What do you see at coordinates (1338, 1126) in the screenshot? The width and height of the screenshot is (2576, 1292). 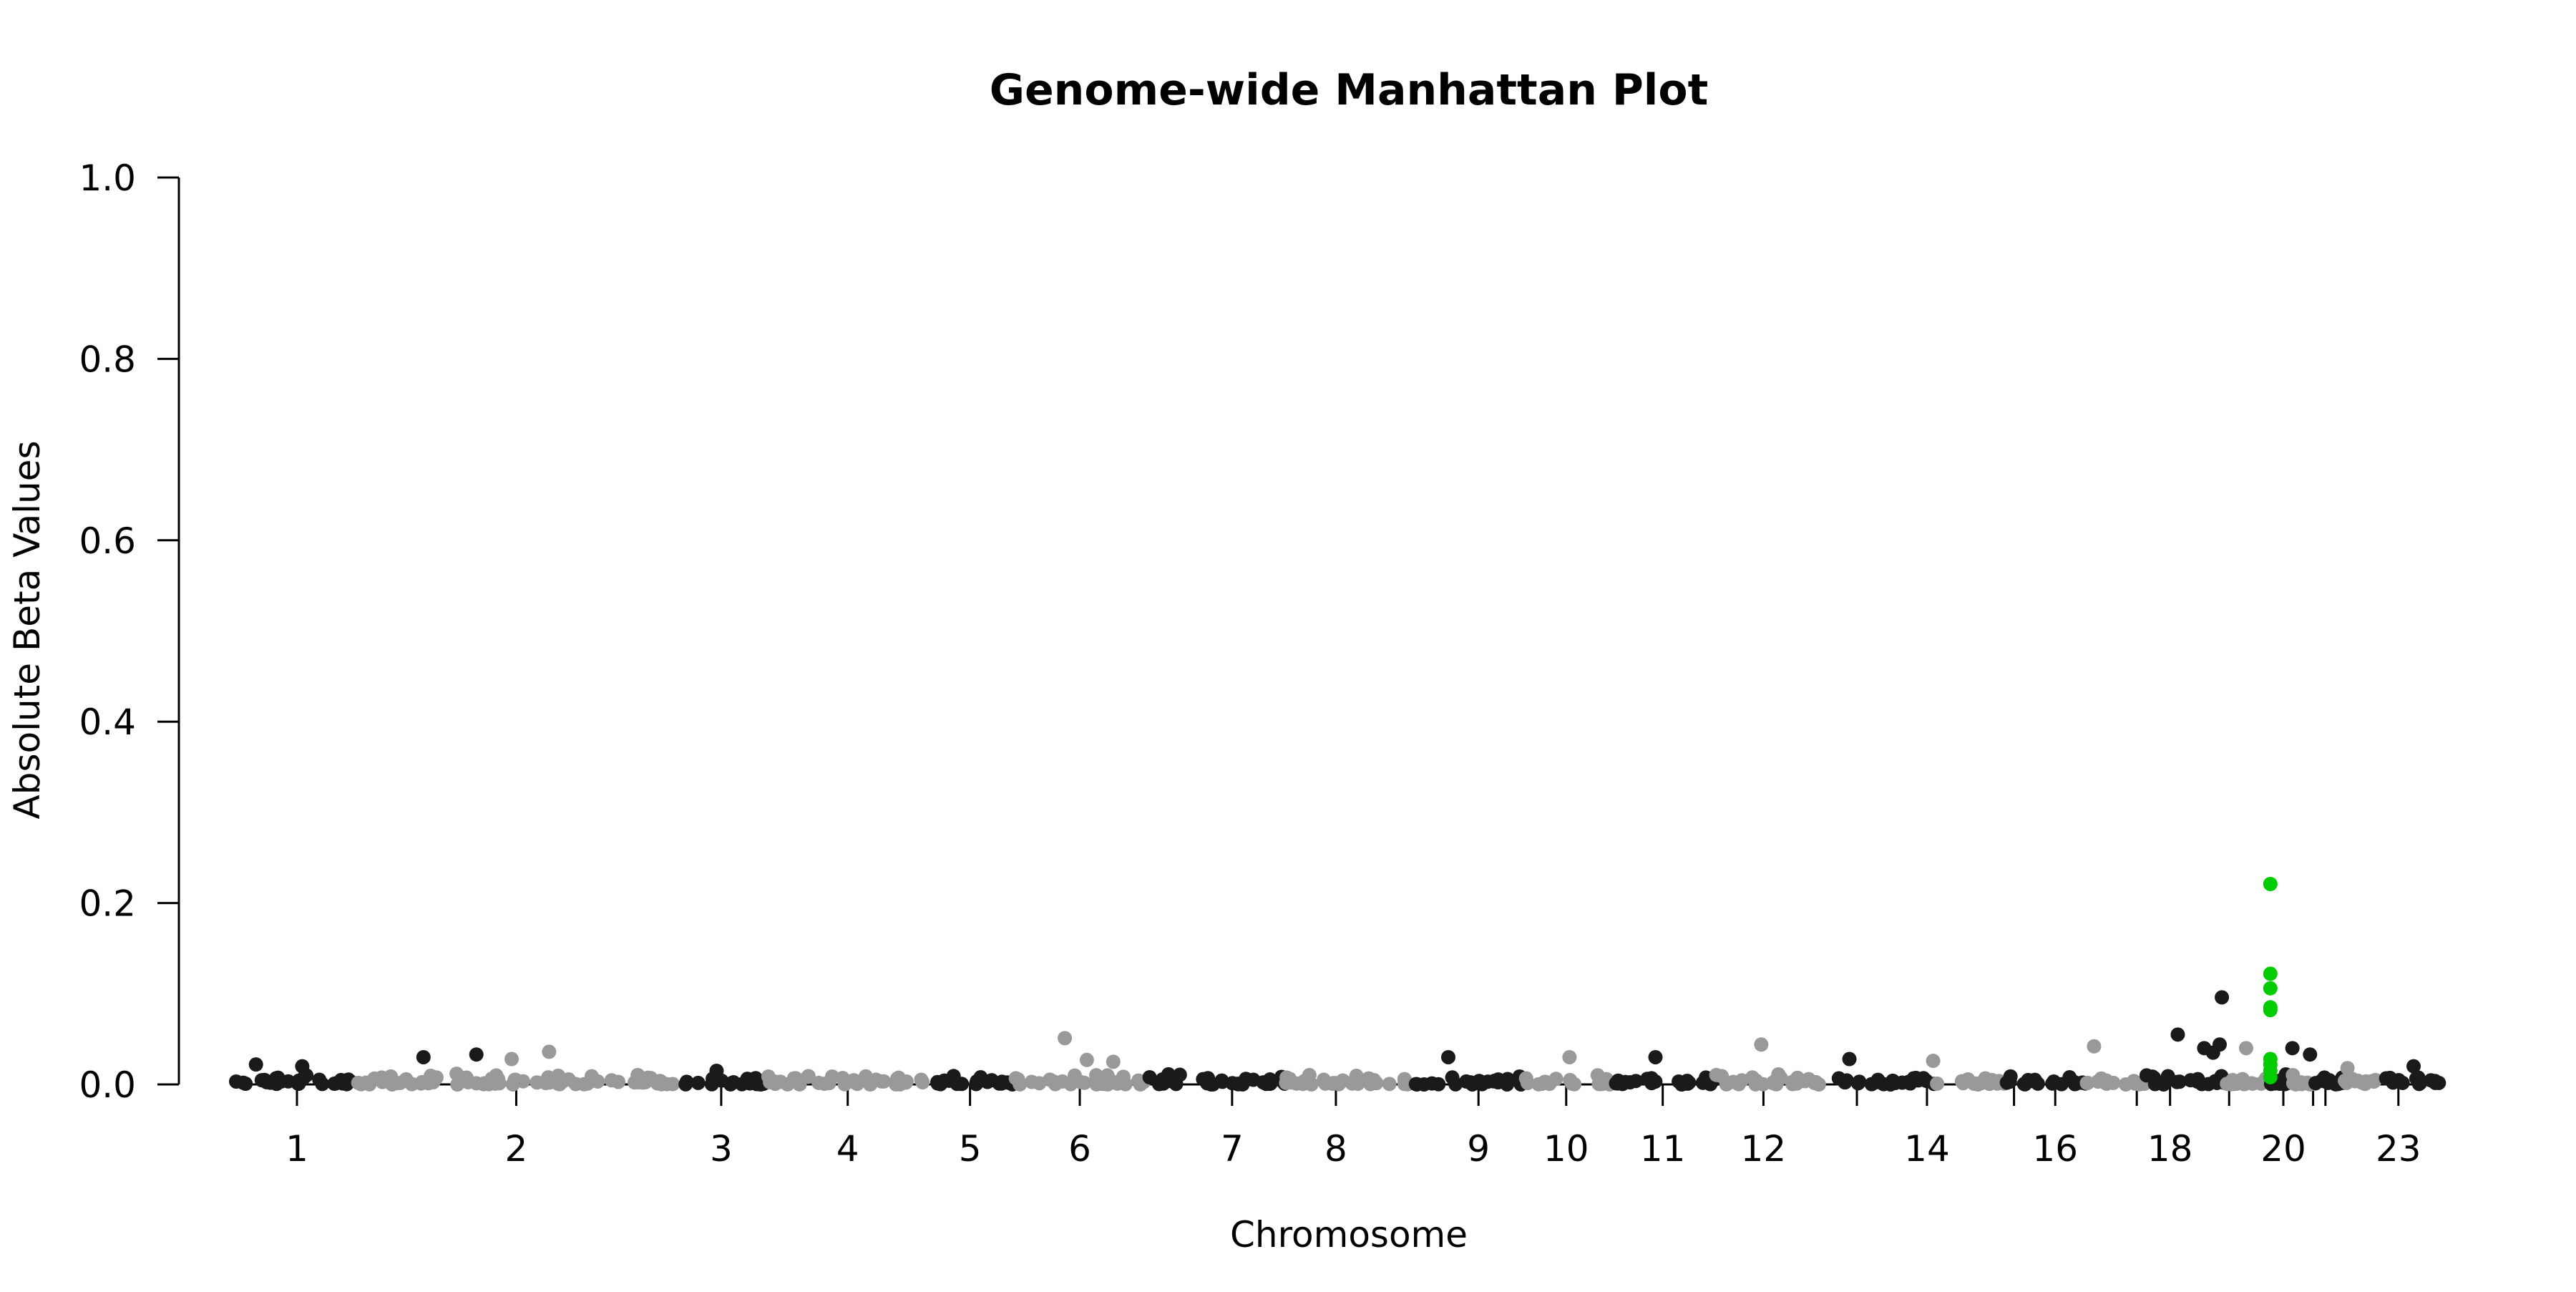 I see `x-axis: 1 2 3 4 5 6 7 8 9 10 11 12 14 16 18 20 23` at bounding box center [1338, 1126].